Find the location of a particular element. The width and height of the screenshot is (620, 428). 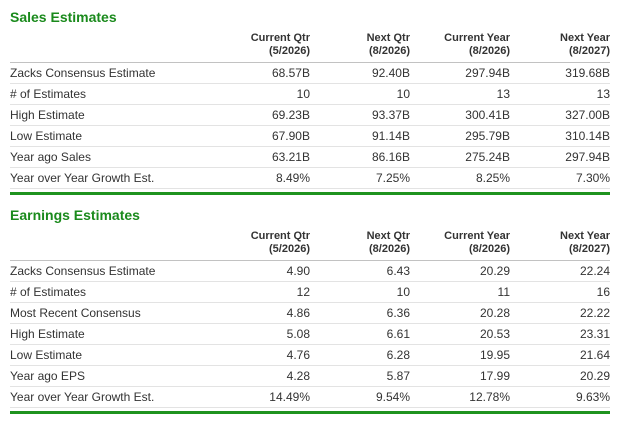

value-cell: 5.08 is located at coordinates (260, 334).